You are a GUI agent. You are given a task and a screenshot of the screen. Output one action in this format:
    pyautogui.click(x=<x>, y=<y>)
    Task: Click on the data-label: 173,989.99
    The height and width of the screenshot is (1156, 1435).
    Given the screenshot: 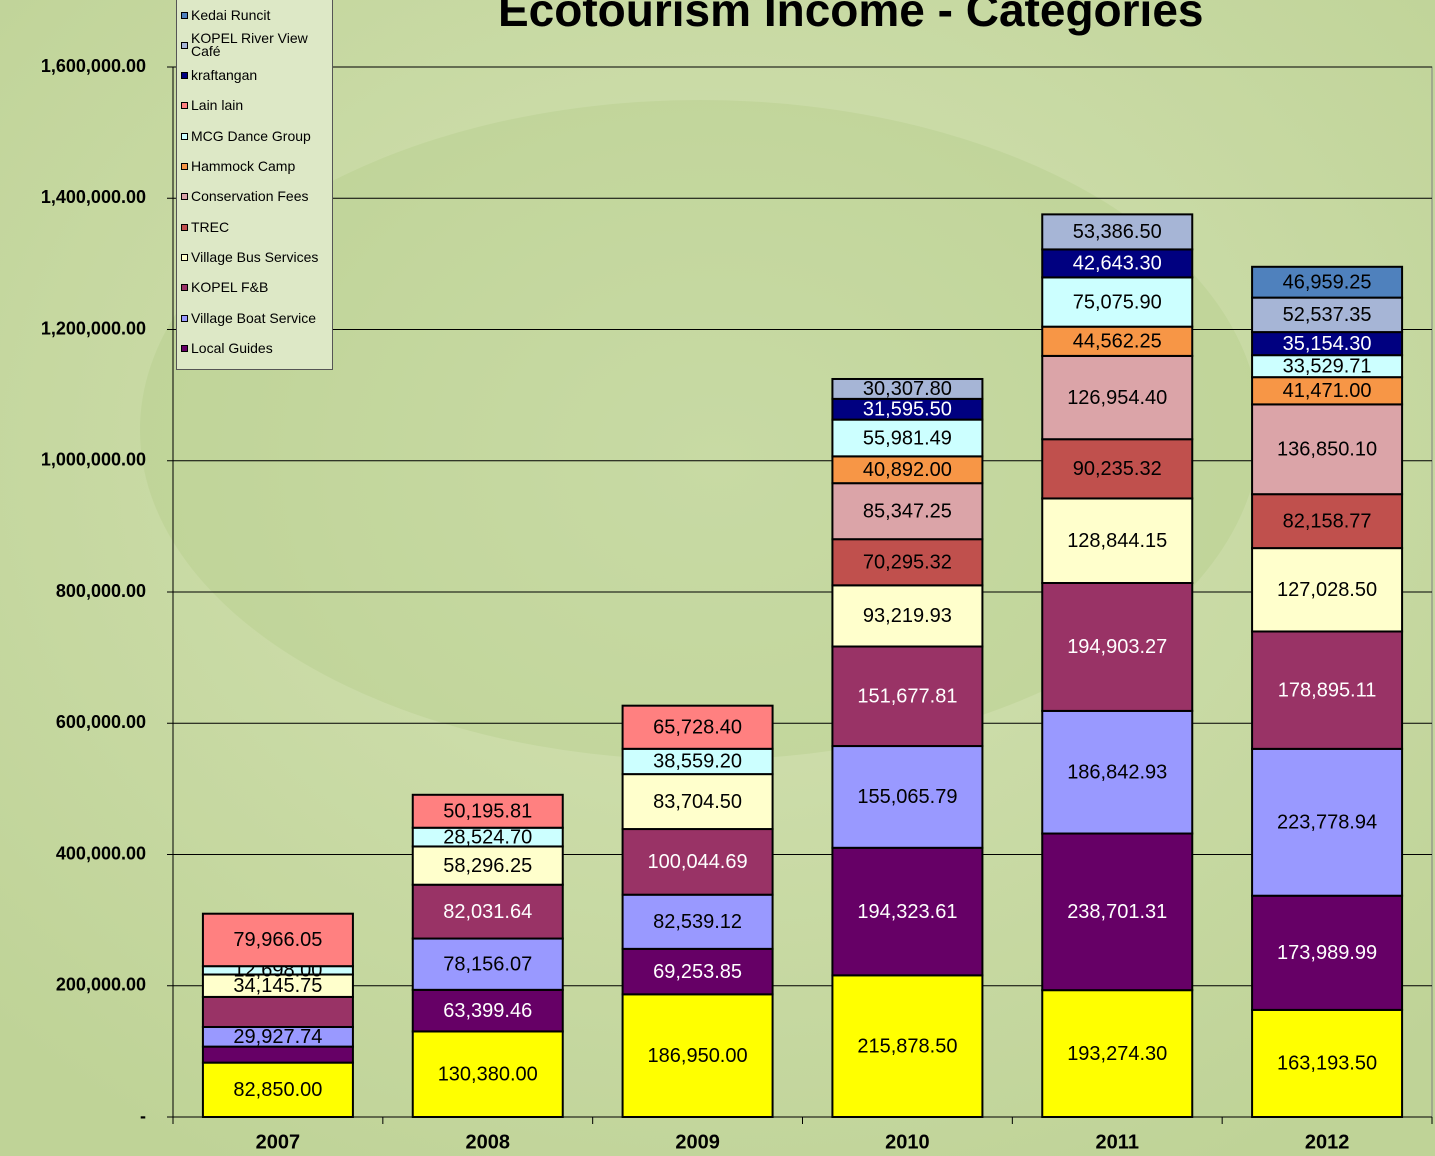 What is the action you would take?
    pyautogui.click(x=1327, y=953)
    